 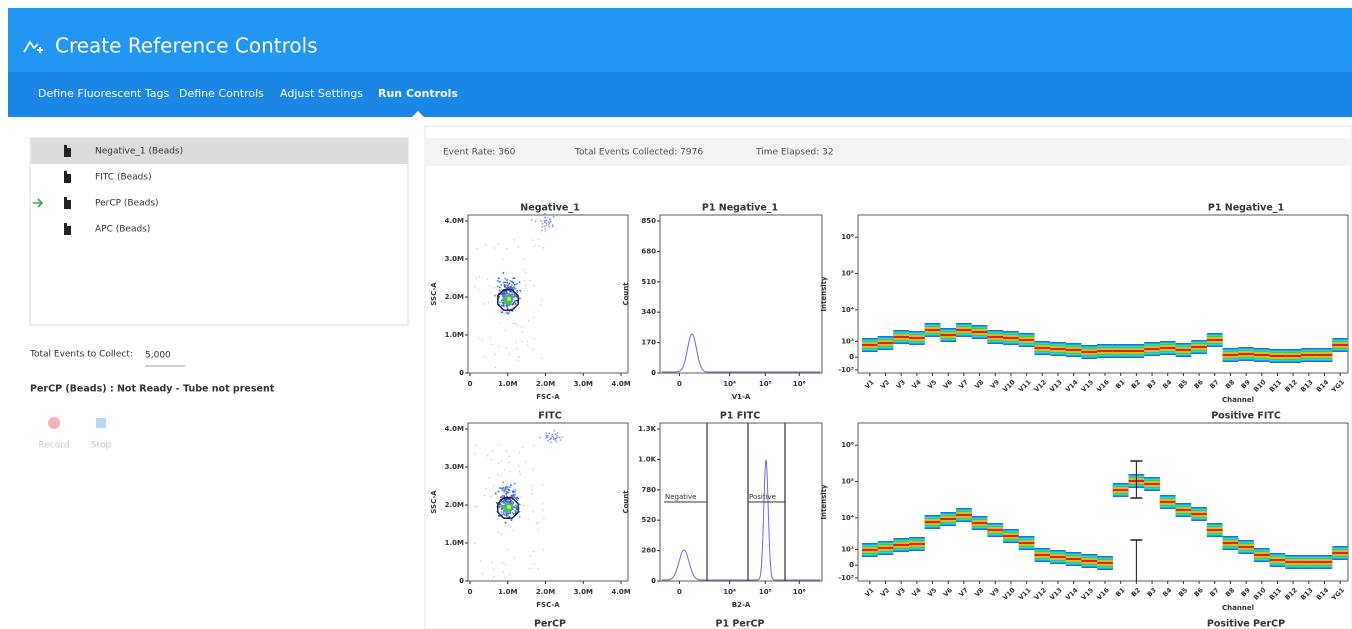 I want to click on tube-label: Negative_1 (Beads), so click(x=139, y=152).